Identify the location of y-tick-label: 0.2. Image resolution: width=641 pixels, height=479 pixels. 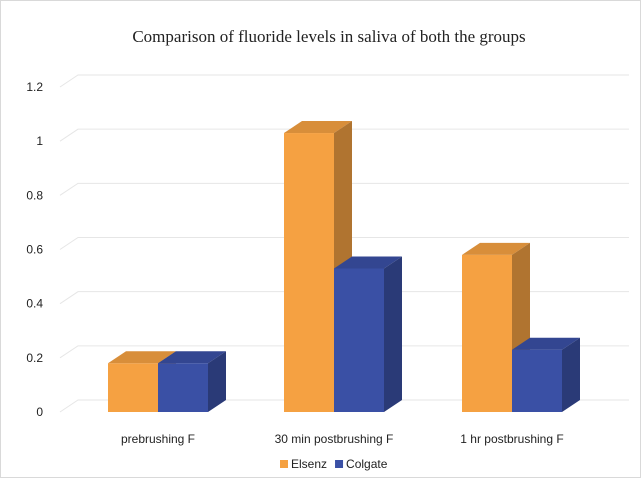
(34, 358).